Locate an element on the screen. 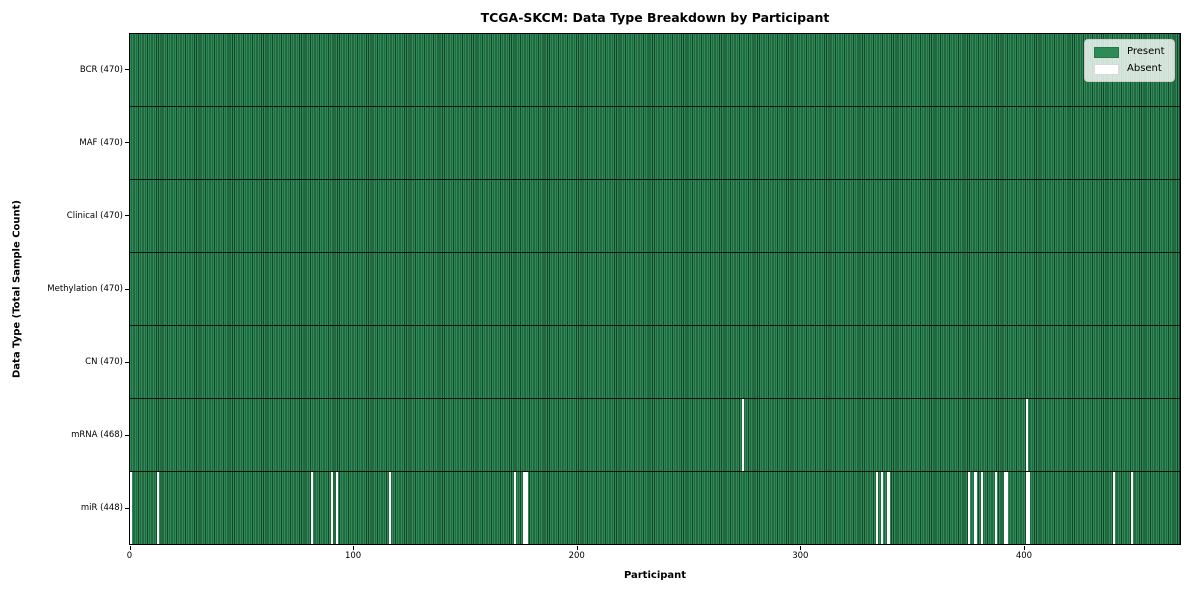 Image resolution: width=1200 pixels, height=600 pixels. legend-label: Present is located at coordinates (1146, 51).